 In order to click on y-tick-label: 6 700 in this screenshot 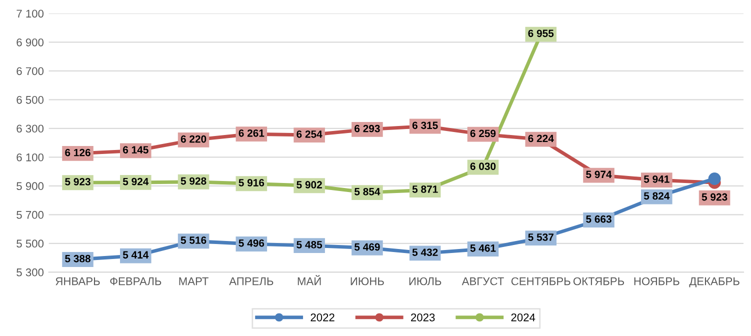, I will do `click(30, 71)`.